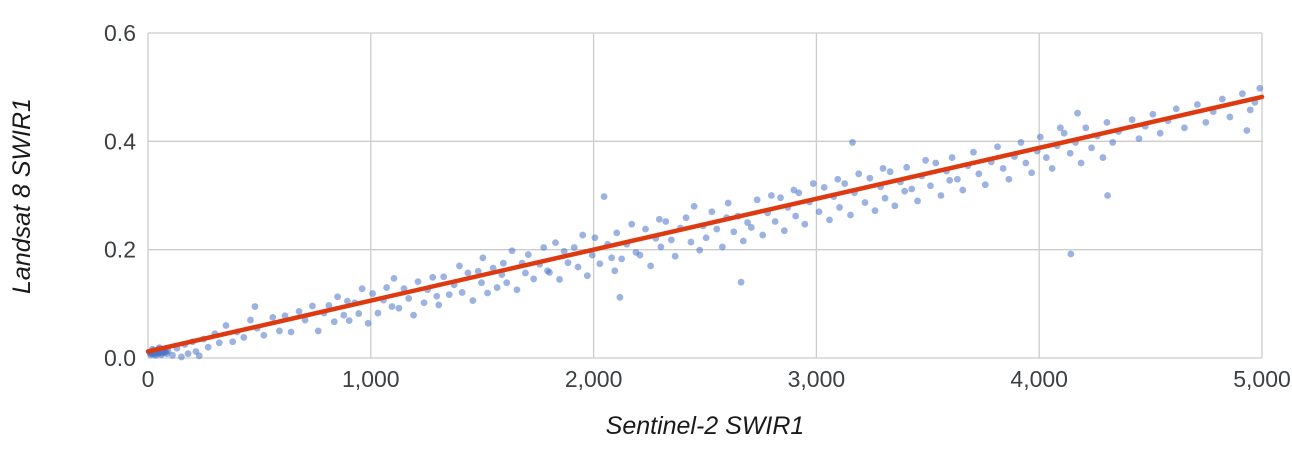 This screenshot has height=458, width=1292. Describe the element at coordinates (1262, 379) in the screenshot. I see `x-tick-label: 5,000` at that location.